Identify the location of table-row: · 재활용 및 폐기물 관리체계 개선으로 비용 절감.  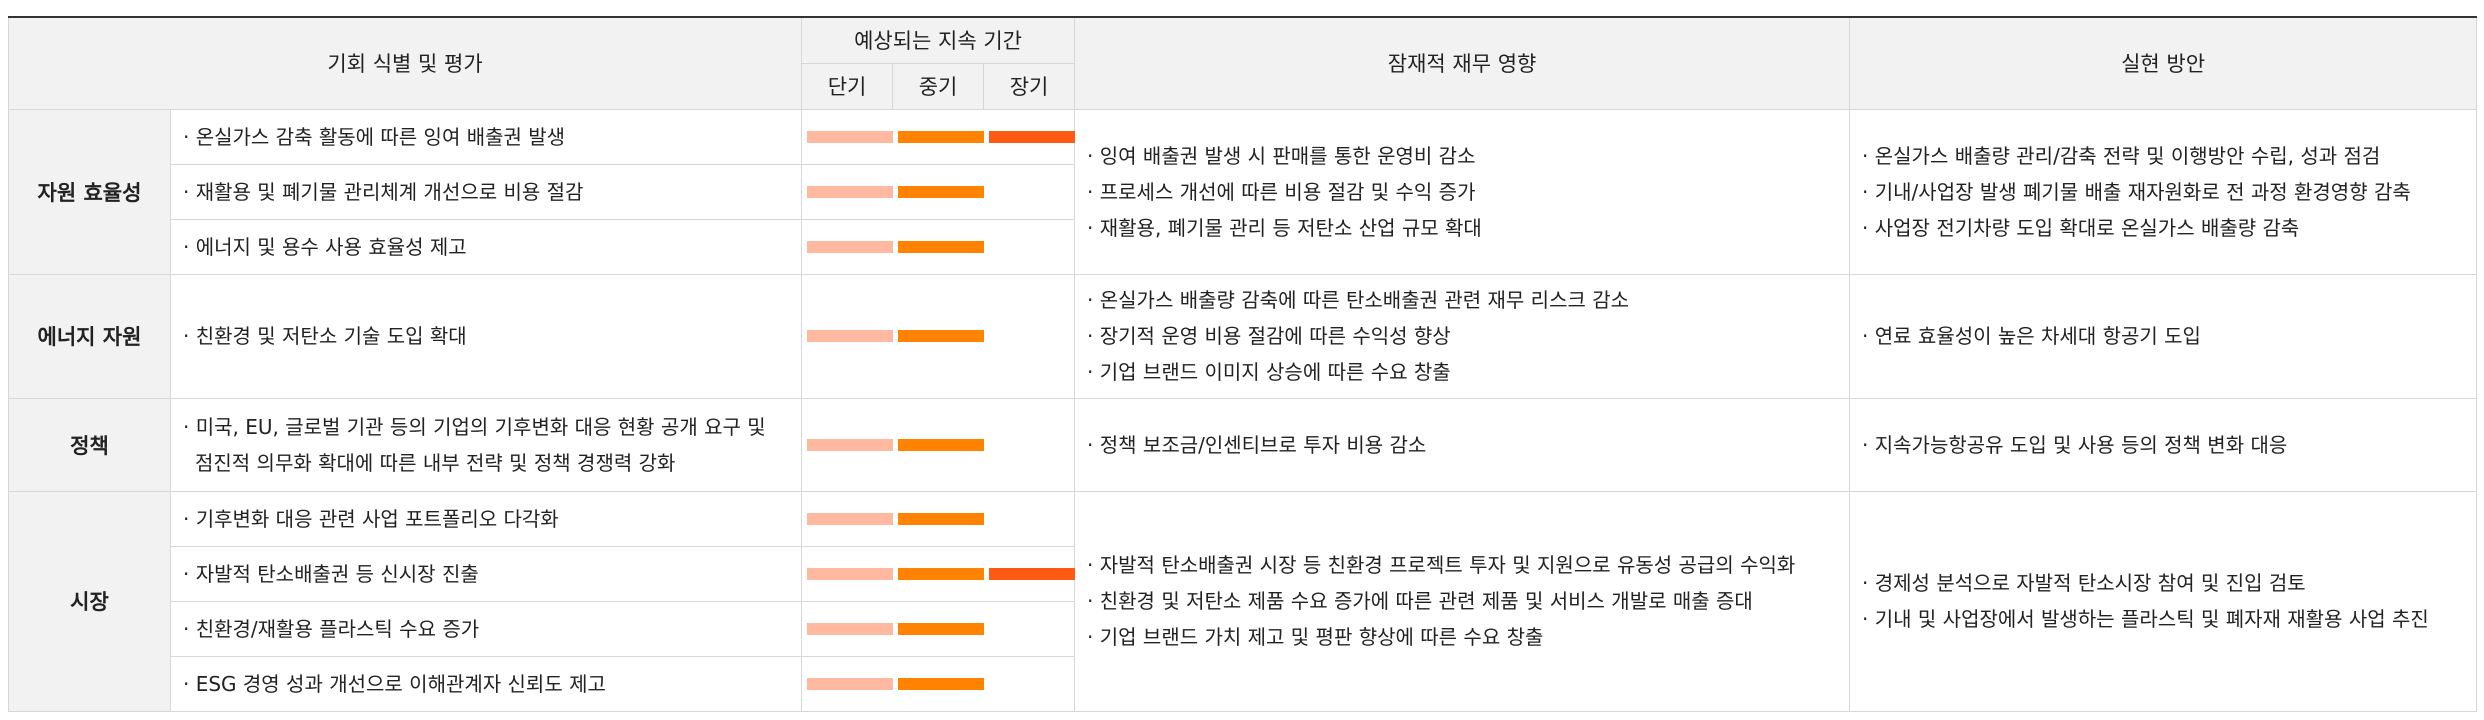
(1243, 191).